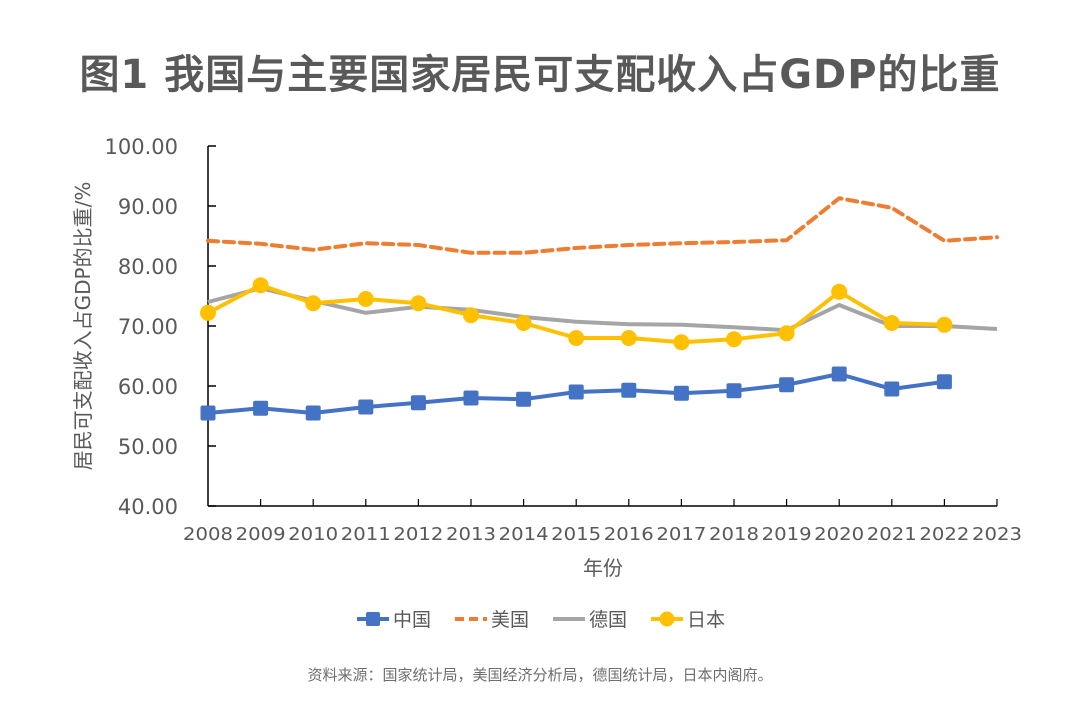  I want to click on y-tick-label: 40.00, so click(148, 507).